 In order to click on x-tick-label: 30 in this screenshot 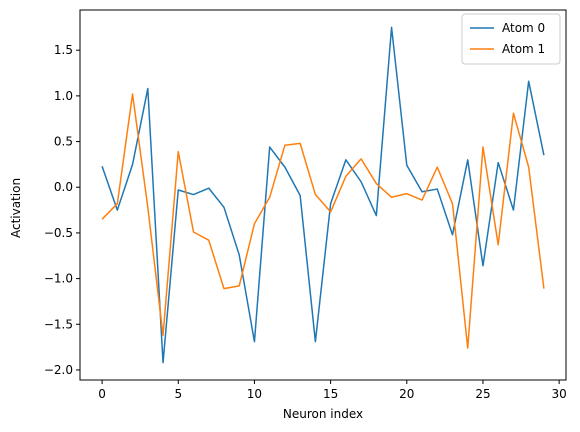, I will do `click(559, 394)`.